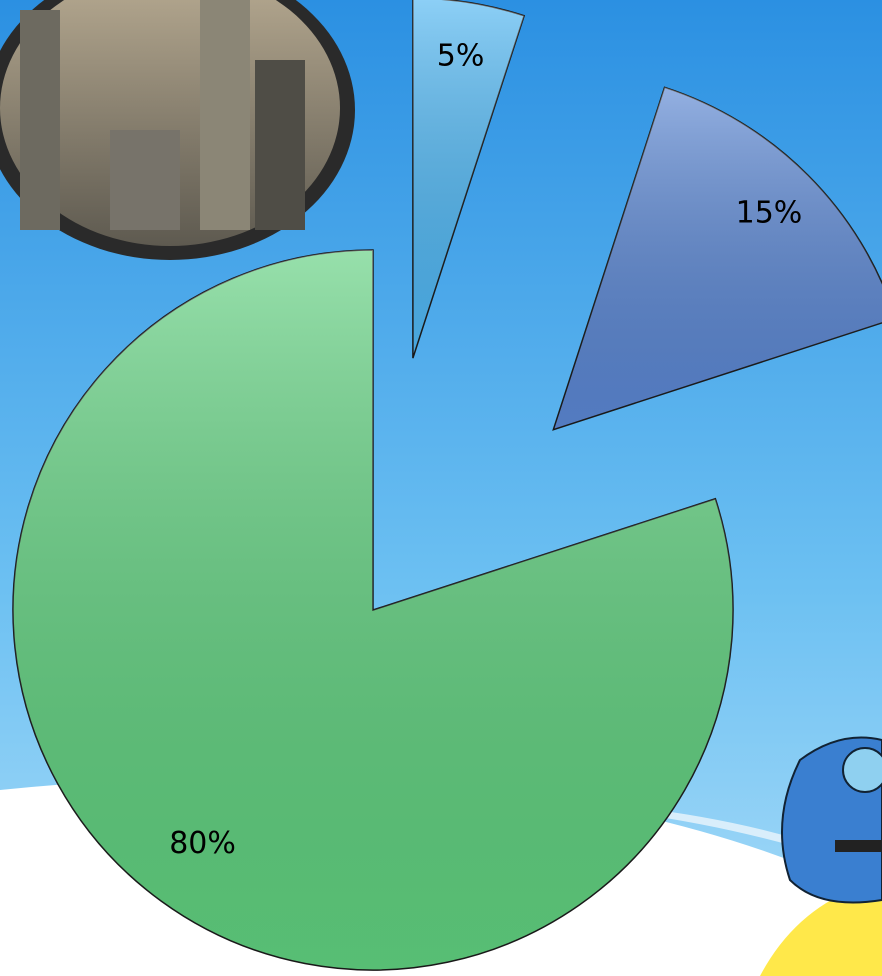 This screenshot has height=976, width=882. I want to click on data-label: 5%, so click(461, 55).